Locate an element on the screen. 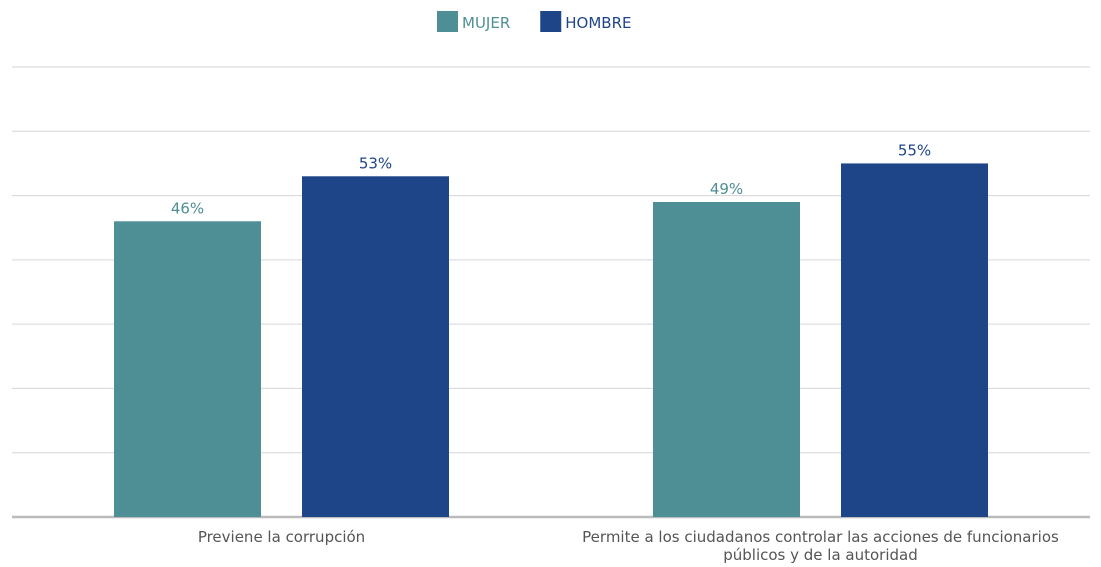 This screenshot has width=1101, height=567. data-label: 49% is located at coordinates (726, 189).